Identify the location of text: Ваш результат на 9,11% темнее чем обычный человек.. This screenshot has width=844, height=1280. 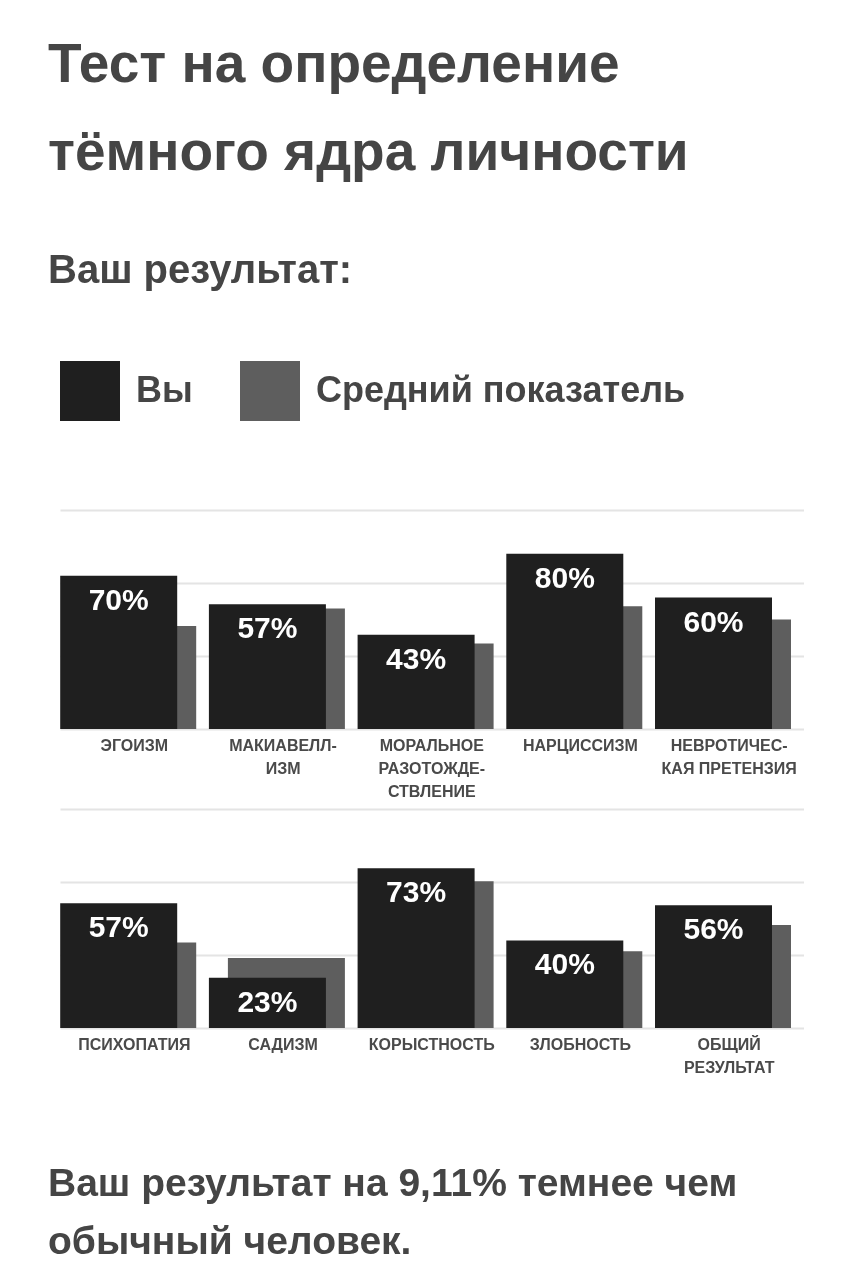
(393, 1211).